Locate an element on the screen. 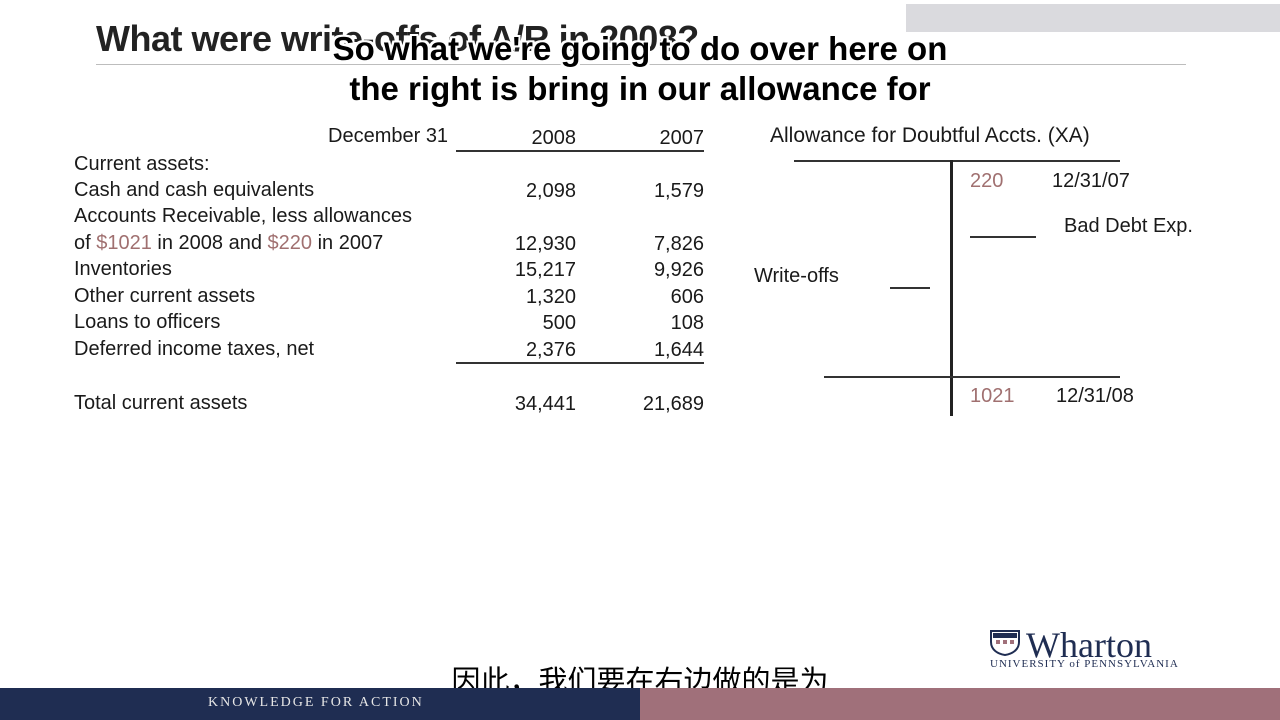 Image resolution: width=1280 pixels, height=720 pixels. bad-debt-blank is located at coordinates (1003, 237).